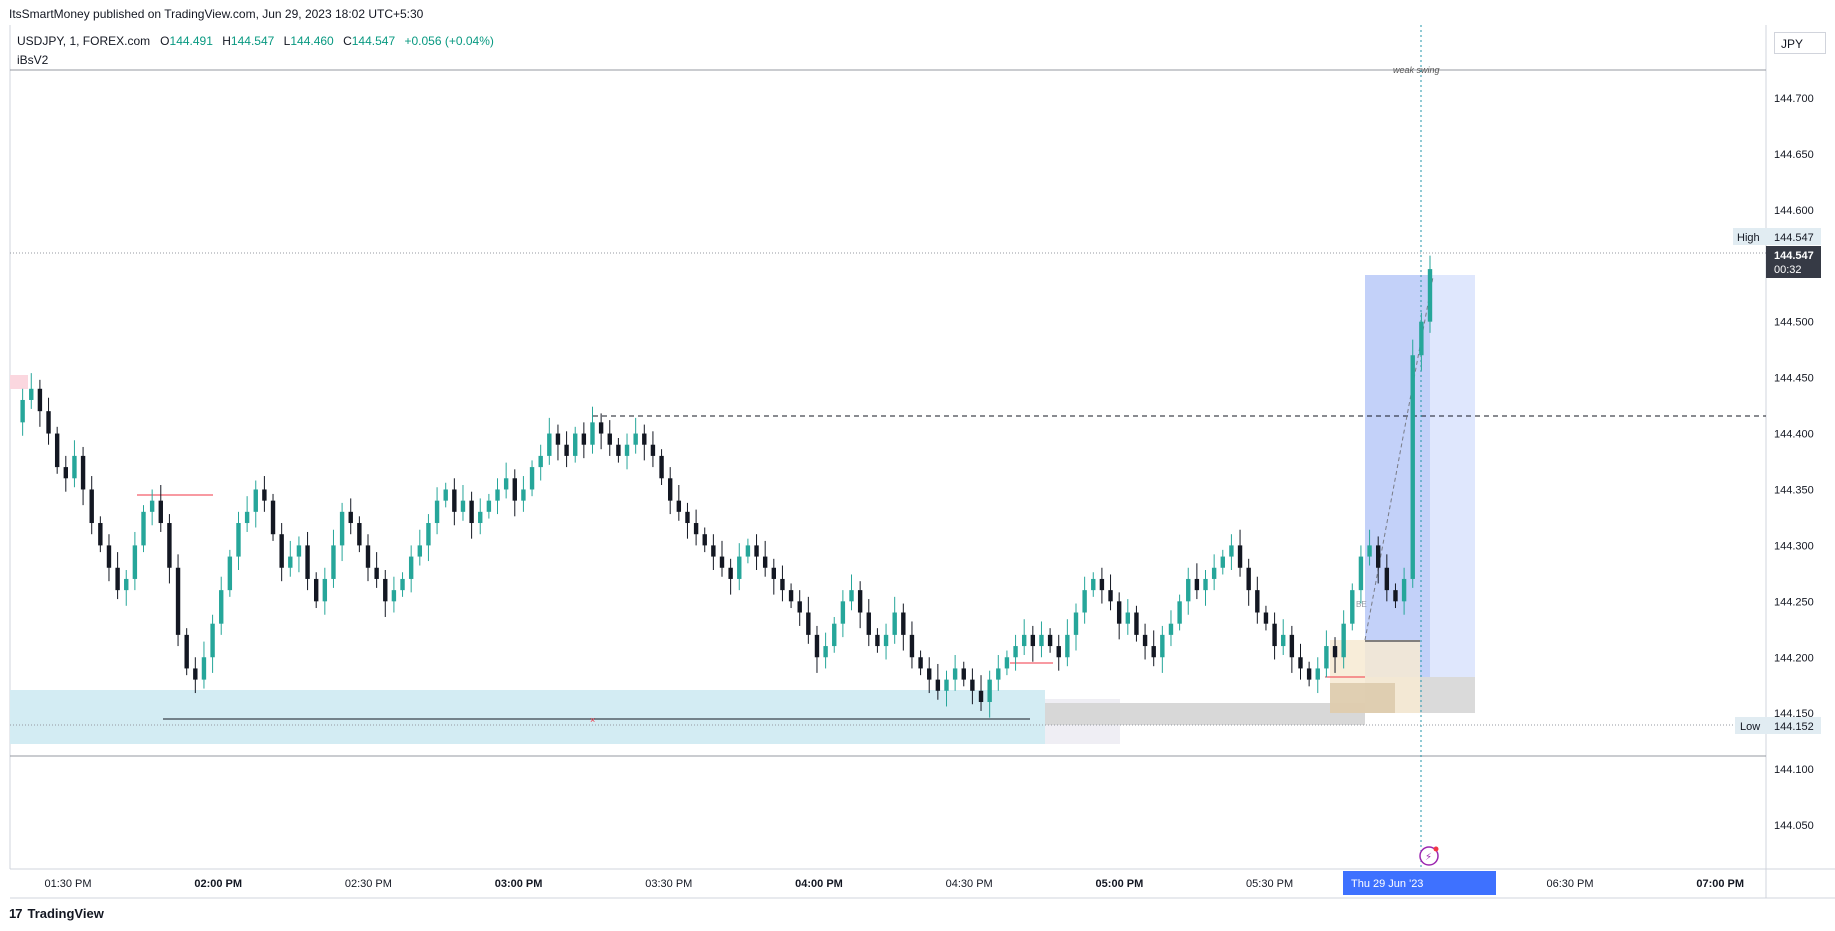  I want to click on price-tick-label: 144.700, so click(1794, 99).